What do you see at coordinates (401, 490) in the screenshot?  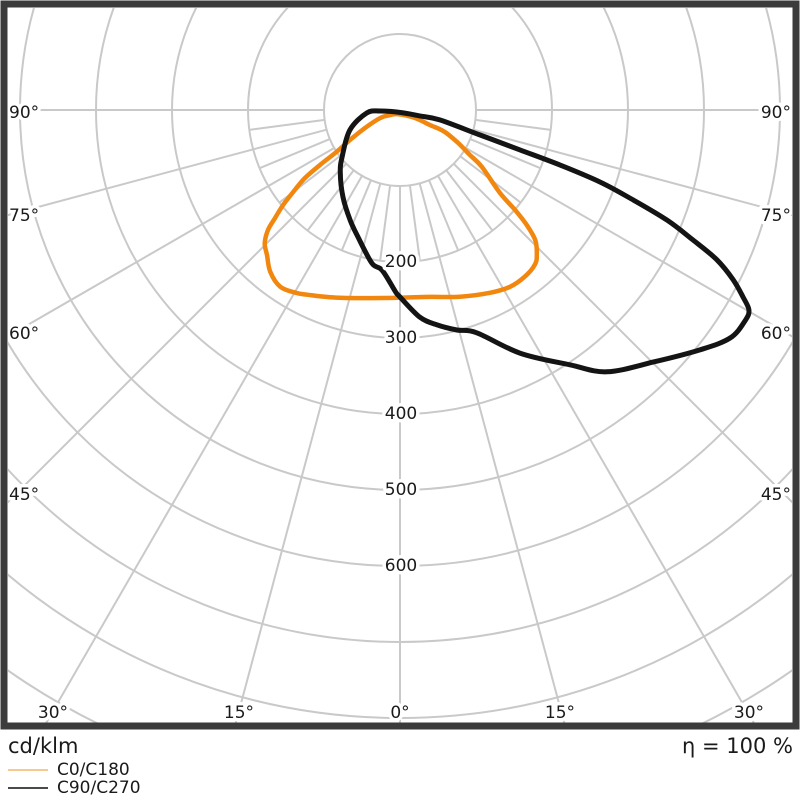 I see `ring-value-label: 500` at bounding box center [401, 490].